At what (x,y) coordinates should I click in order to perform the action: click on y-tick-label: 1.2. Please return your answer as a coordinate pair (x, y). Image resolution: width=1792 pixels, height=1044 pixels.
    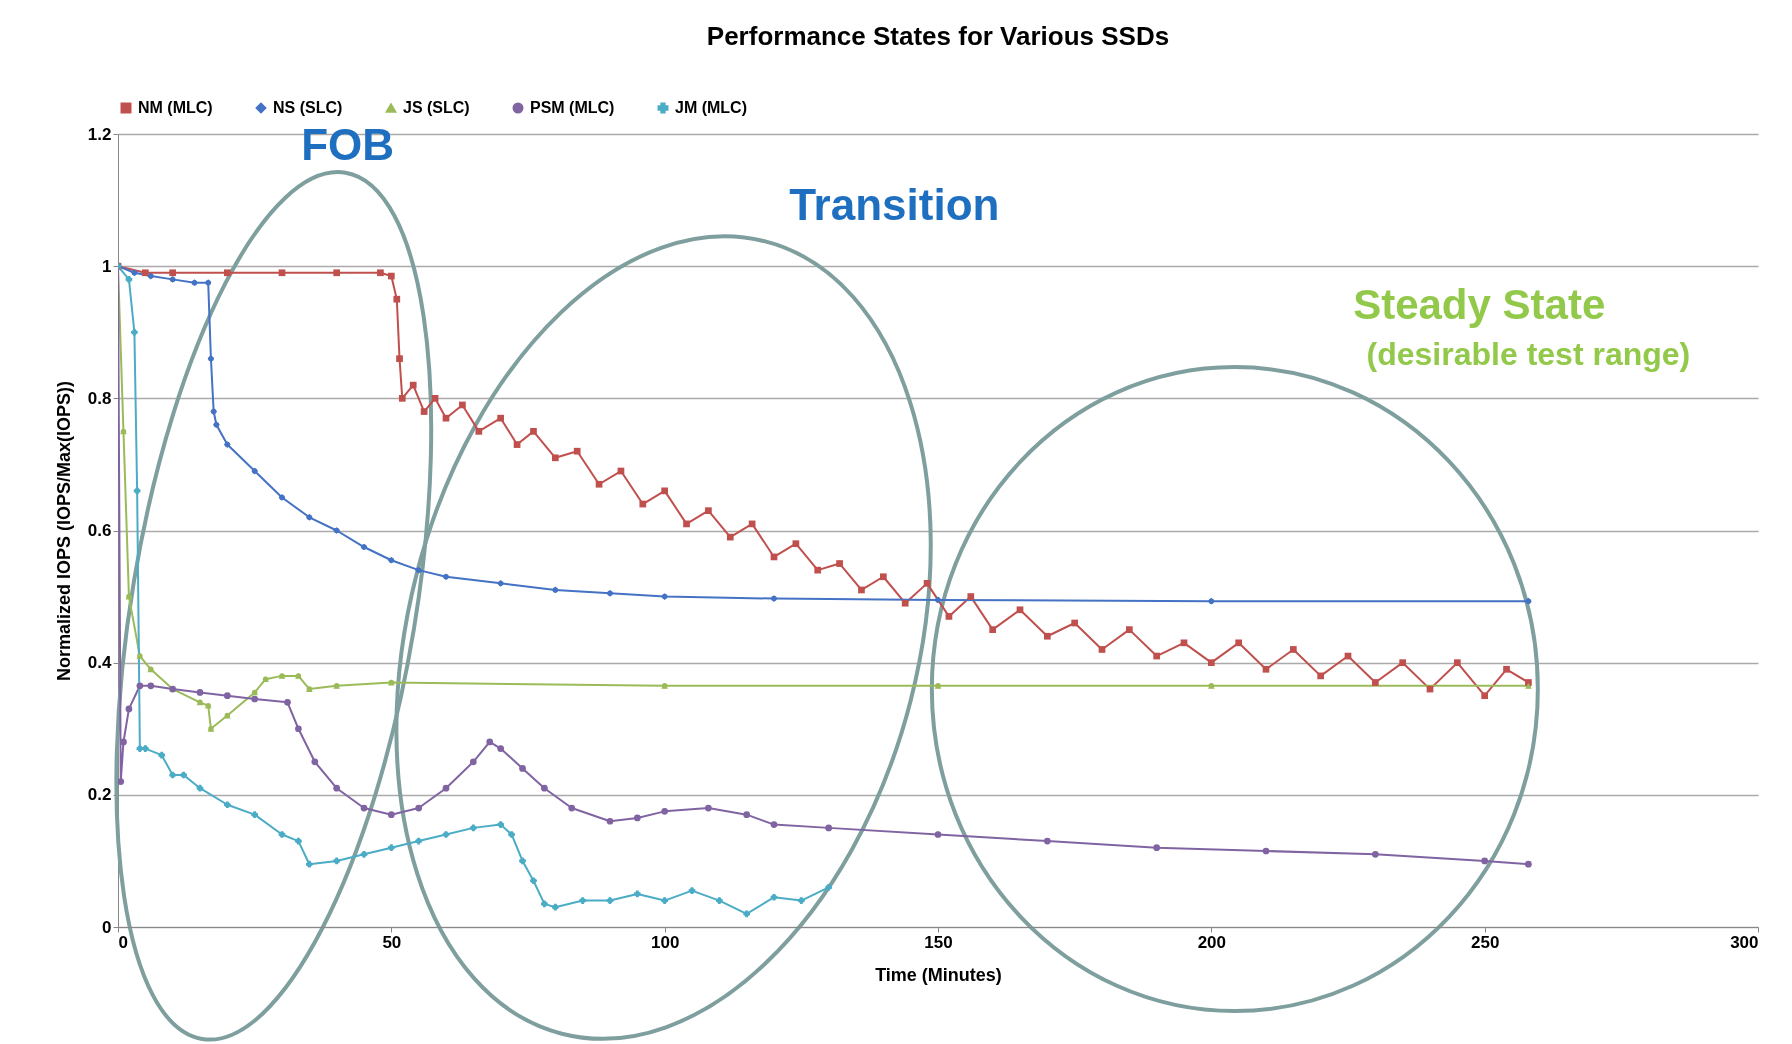
    Looking at the image, I should click on (99, 134).